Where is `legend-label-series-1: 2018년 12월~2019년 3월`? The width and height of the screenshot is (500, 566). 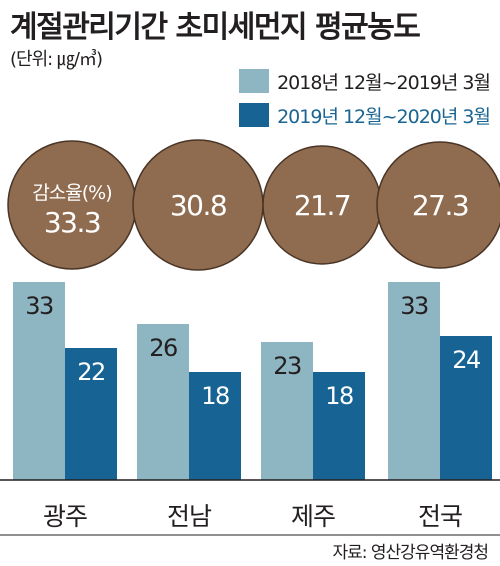
legend-label-series-1: 2018년 12월~2019년 3월 is located at coordinates (384, 82).